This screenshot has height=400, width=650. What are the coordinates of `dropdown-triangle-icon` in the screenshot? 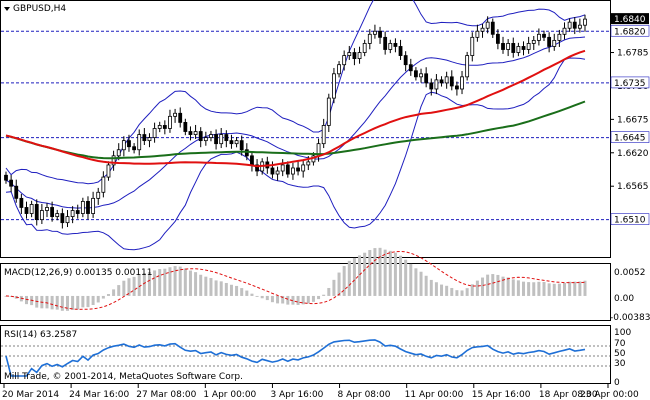 It's located at (7, 9).